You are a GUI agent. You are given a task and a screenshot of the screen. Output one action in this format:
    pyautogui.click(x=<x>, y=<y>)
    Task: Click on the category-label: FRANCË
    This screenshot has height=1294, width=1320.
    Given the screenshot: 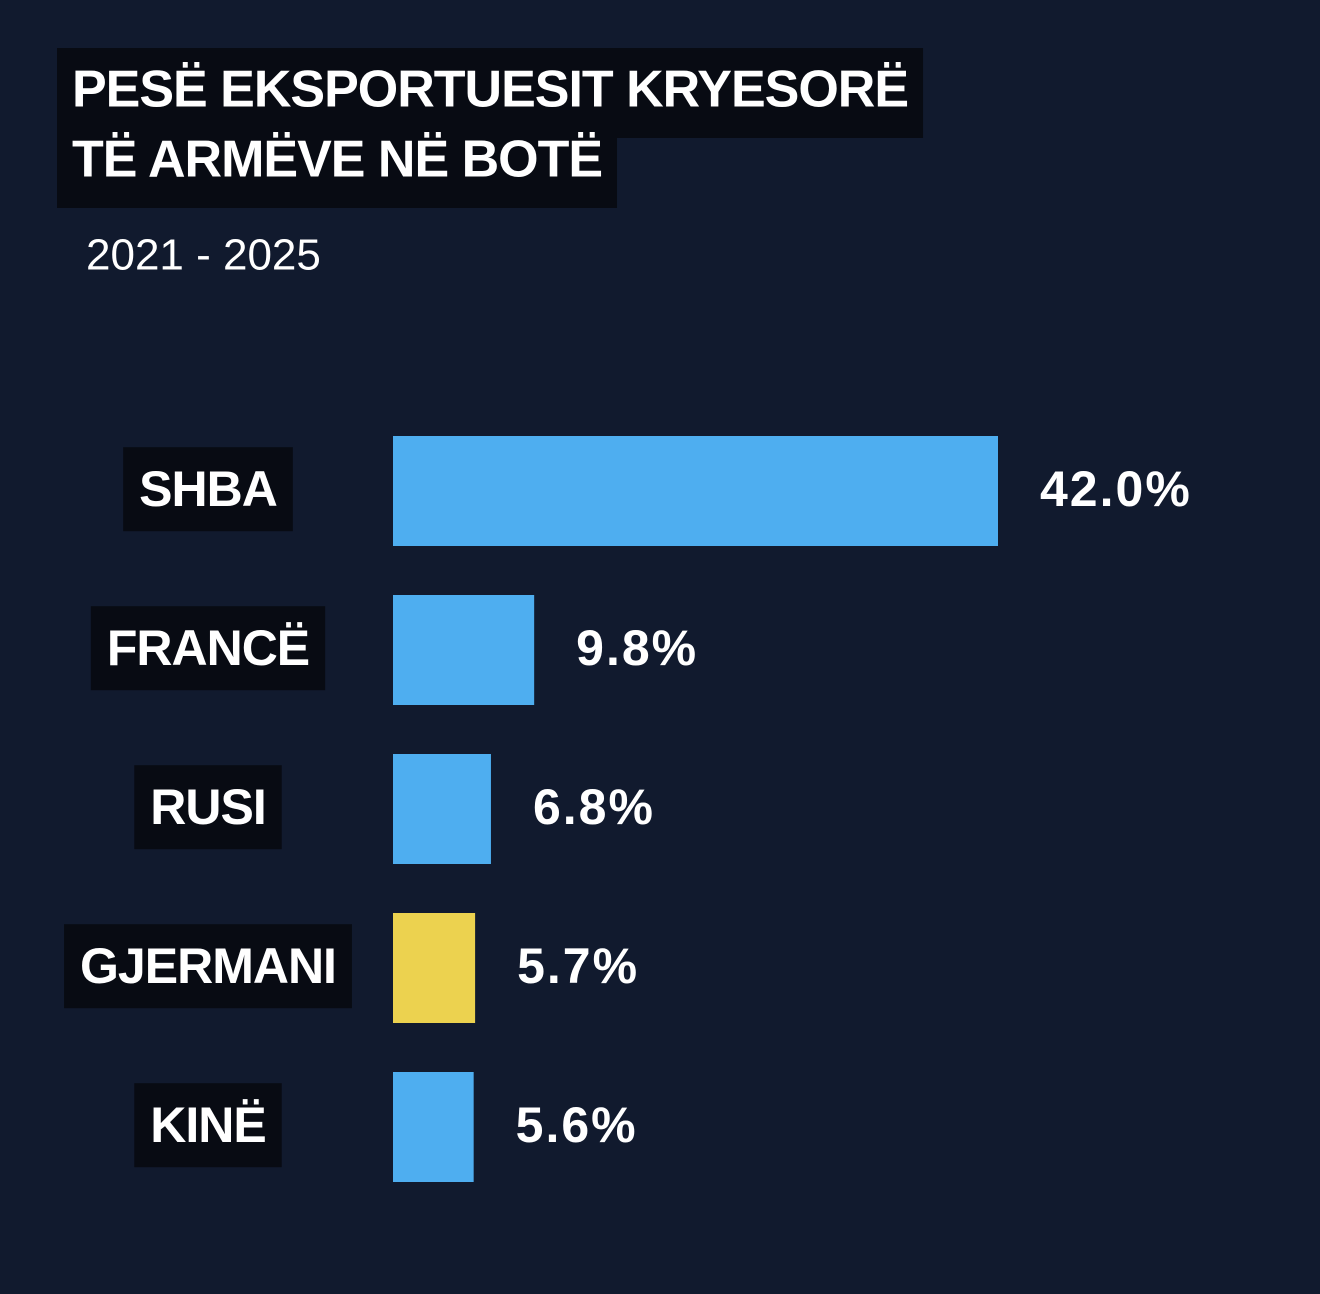 What is the action you would take?
    pyautogui.click(x=208, y=648)
    